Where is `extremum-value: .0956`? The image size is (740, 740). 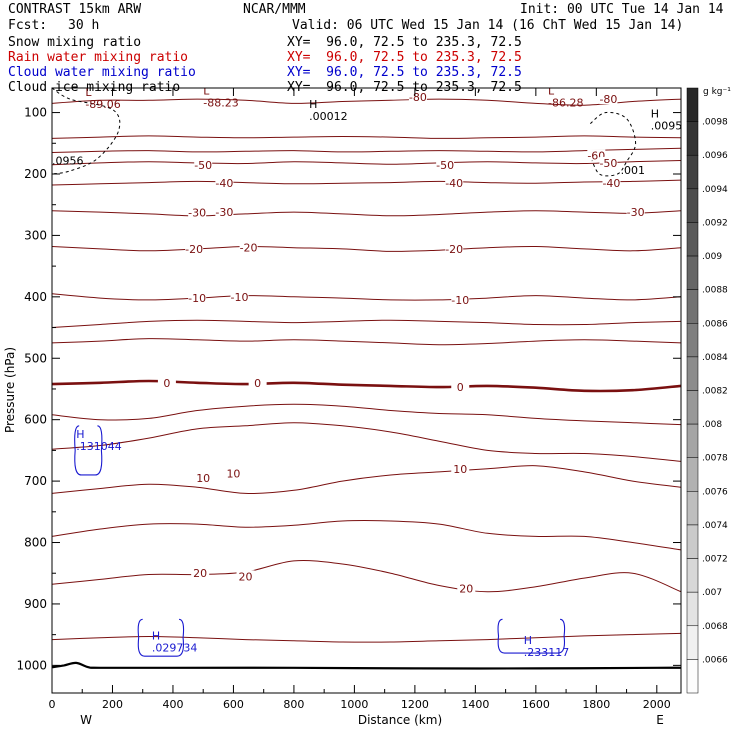
extremum-value: .0956 is located at coordinates (68, 161).